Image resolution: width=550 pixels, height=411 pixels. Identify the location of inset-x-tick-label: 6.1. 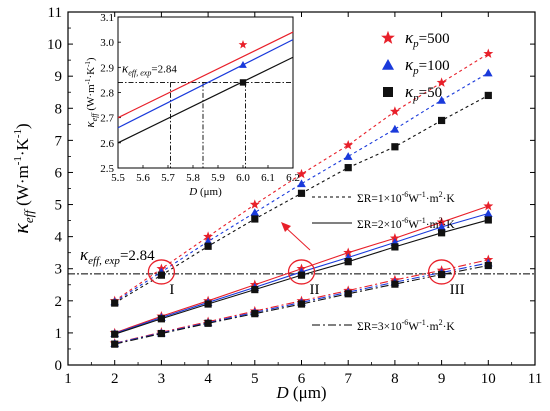
(268, 178).